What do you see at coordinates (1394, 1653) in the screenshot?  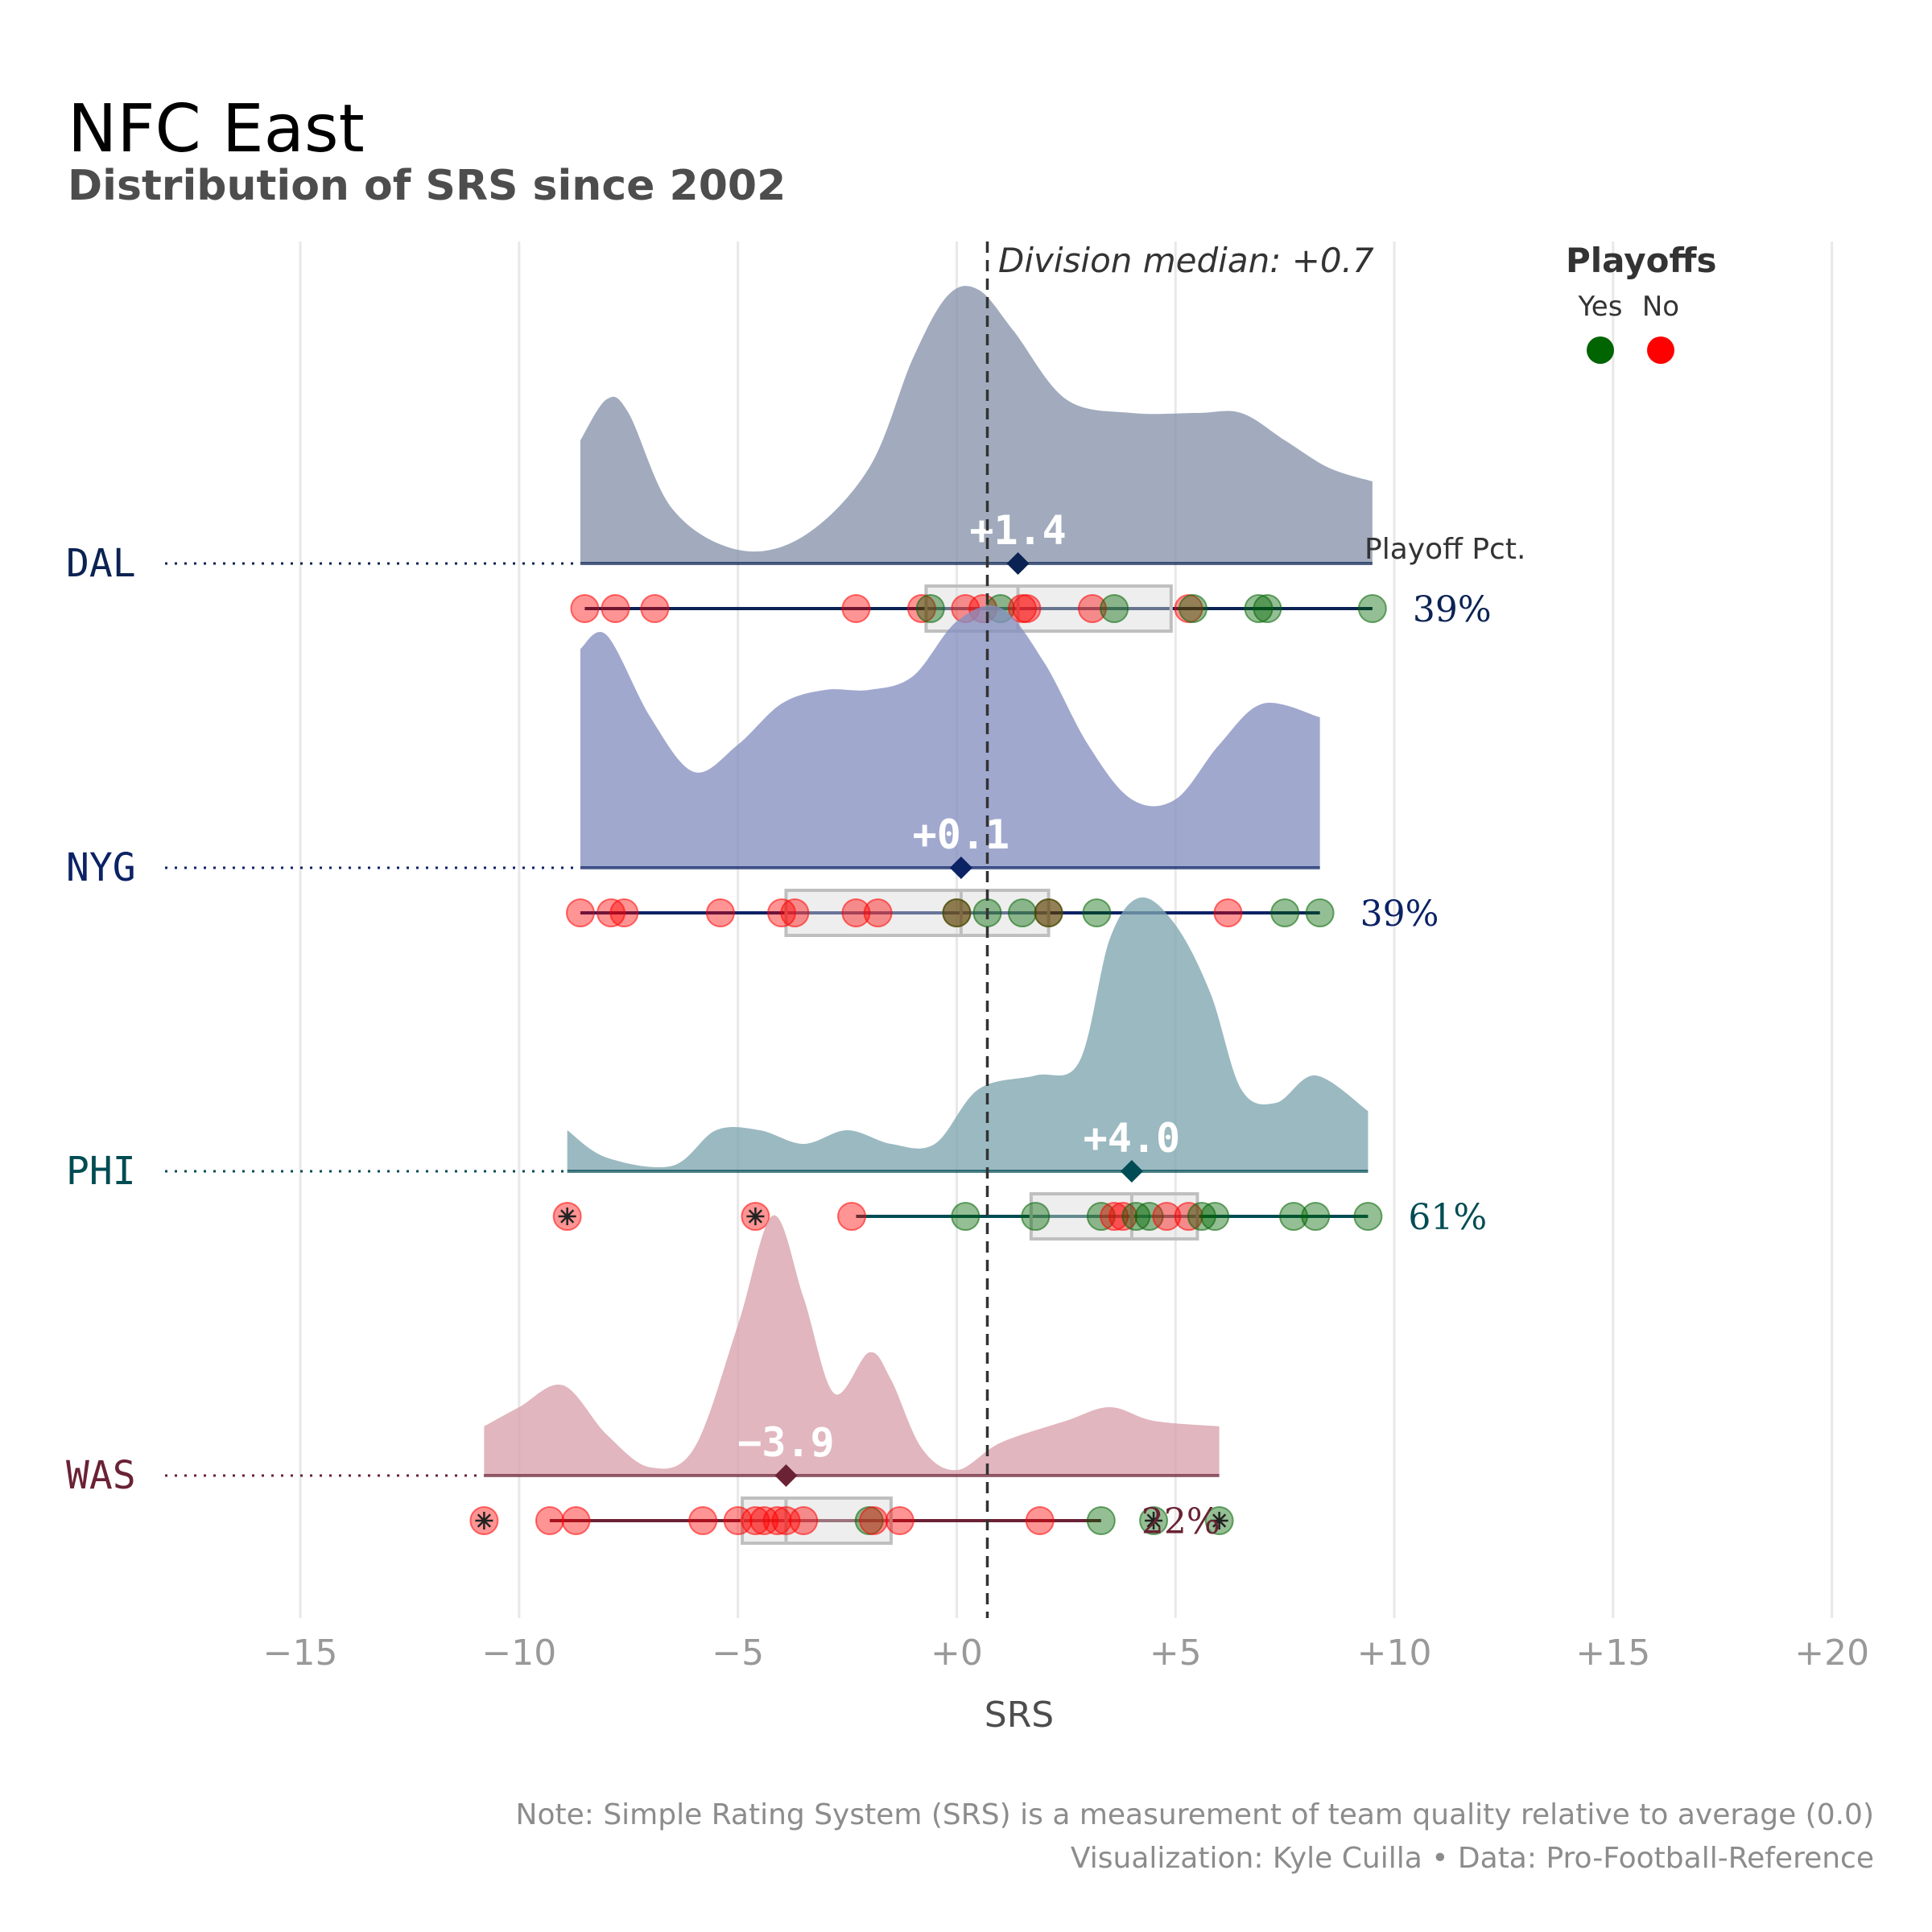 I see `x-tick-label: +10` at bounding box center [1394, 1653].